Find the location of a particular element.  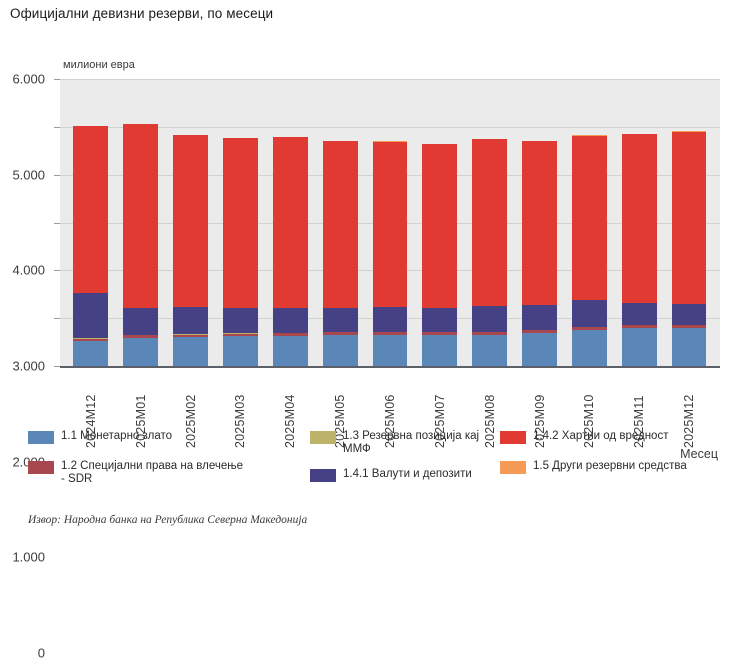

page-title: Официјални девизни резерви, по месеци is located at coordinates (141, 13).